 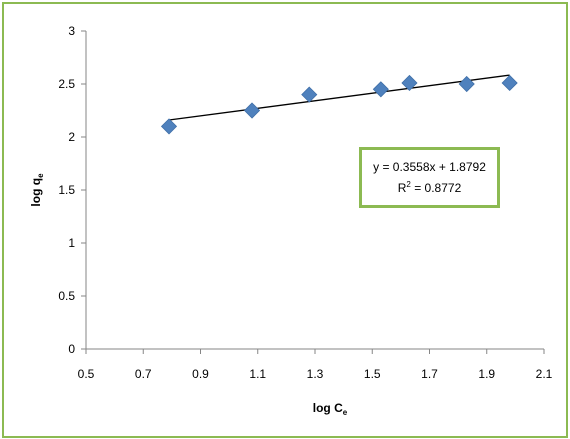 I want to click on y-tick-label: 2.5, so click(x=66, y=84).